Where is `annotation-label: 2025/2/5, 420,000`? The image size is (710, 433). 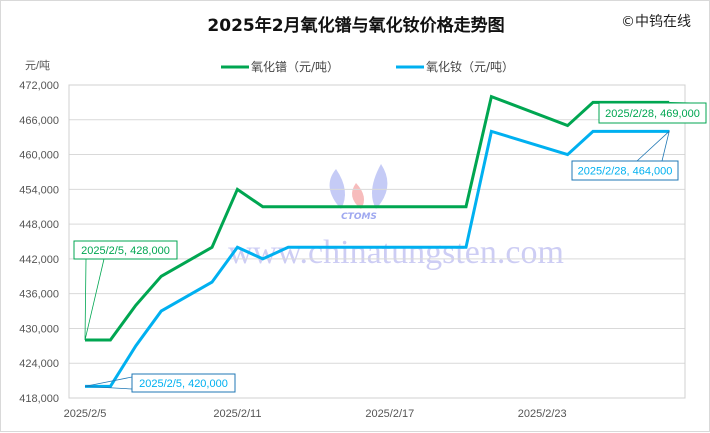 annotation-label: 2025/2/5, 420,000 is located at coordinates (183, 384).